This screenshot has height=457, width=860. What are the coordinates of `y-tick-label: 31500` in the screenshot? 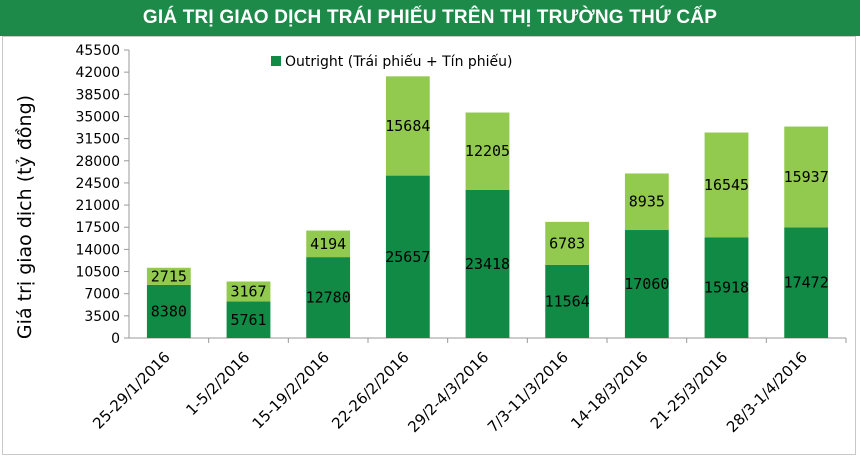 It's located at (97, 140).